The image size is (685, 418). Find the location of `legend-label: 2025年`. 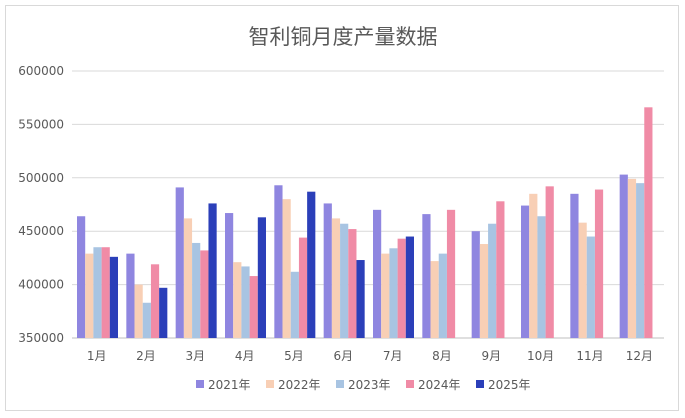

legend-label: 2025年 is located at coordinates (509, 385).